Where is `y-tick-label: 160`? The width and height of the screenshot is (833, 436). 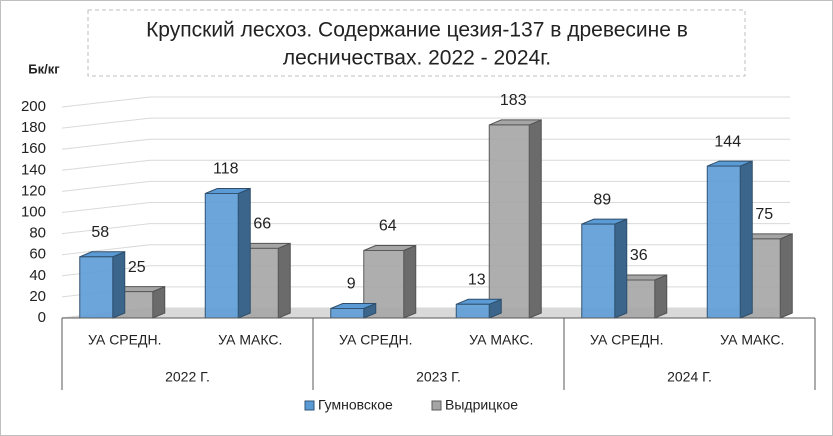
y-tick-label: 160 is located at coordinates (33, 148).